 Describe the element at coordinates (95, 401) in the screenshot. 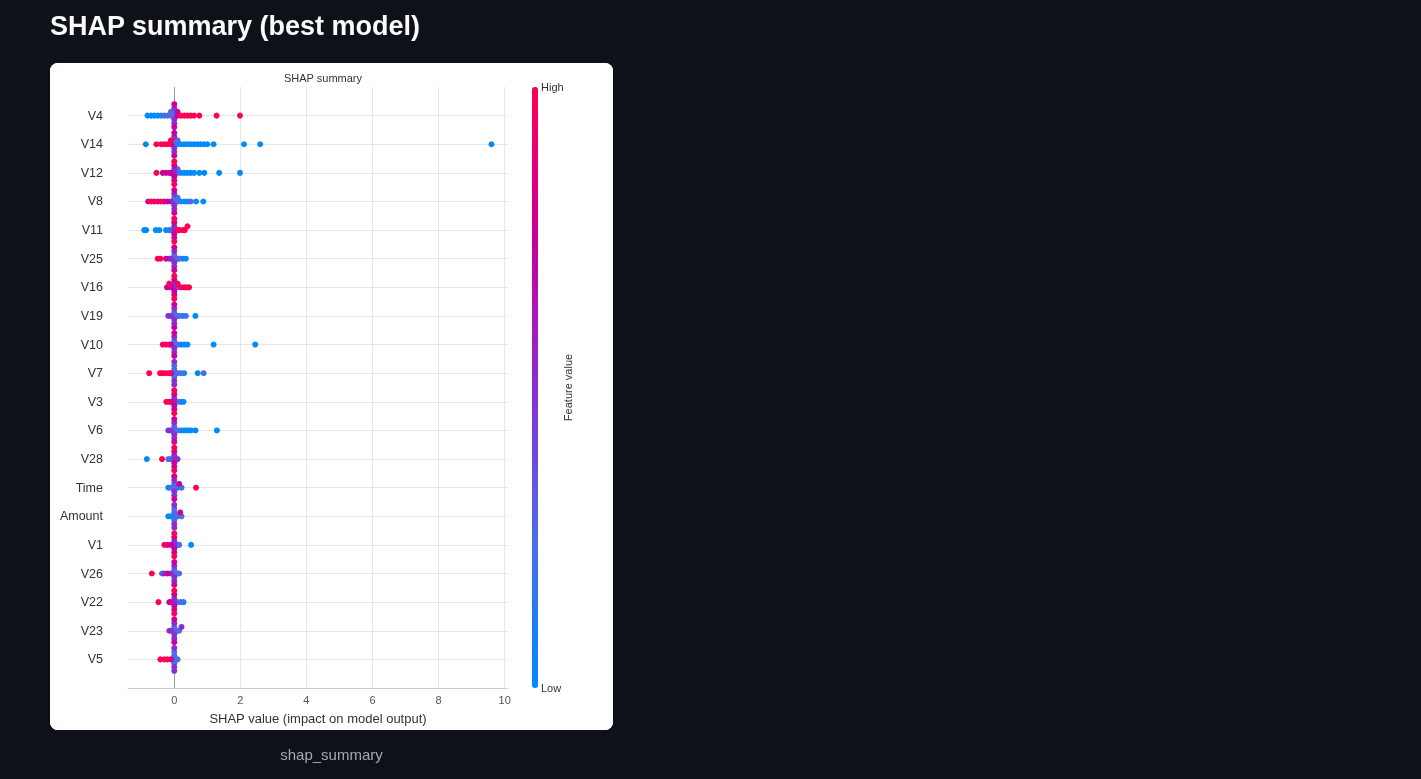

I see `y-tick-label: V3` at that location.